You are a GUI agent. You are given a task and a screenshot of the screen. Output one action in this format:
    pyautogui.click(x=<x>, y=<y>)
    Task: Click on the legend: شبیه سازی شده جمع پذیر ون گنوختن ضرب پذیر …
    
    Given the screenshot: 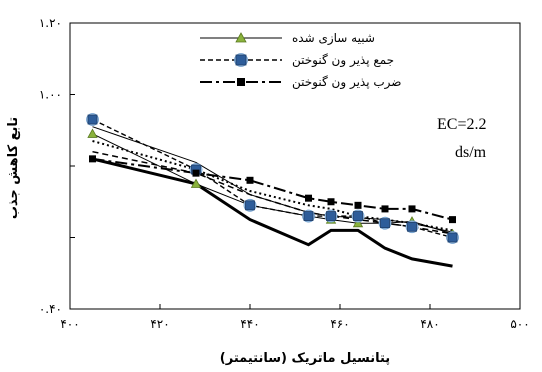 What is the action you would take?
    pyautogui.click(x=300, y=60)
    